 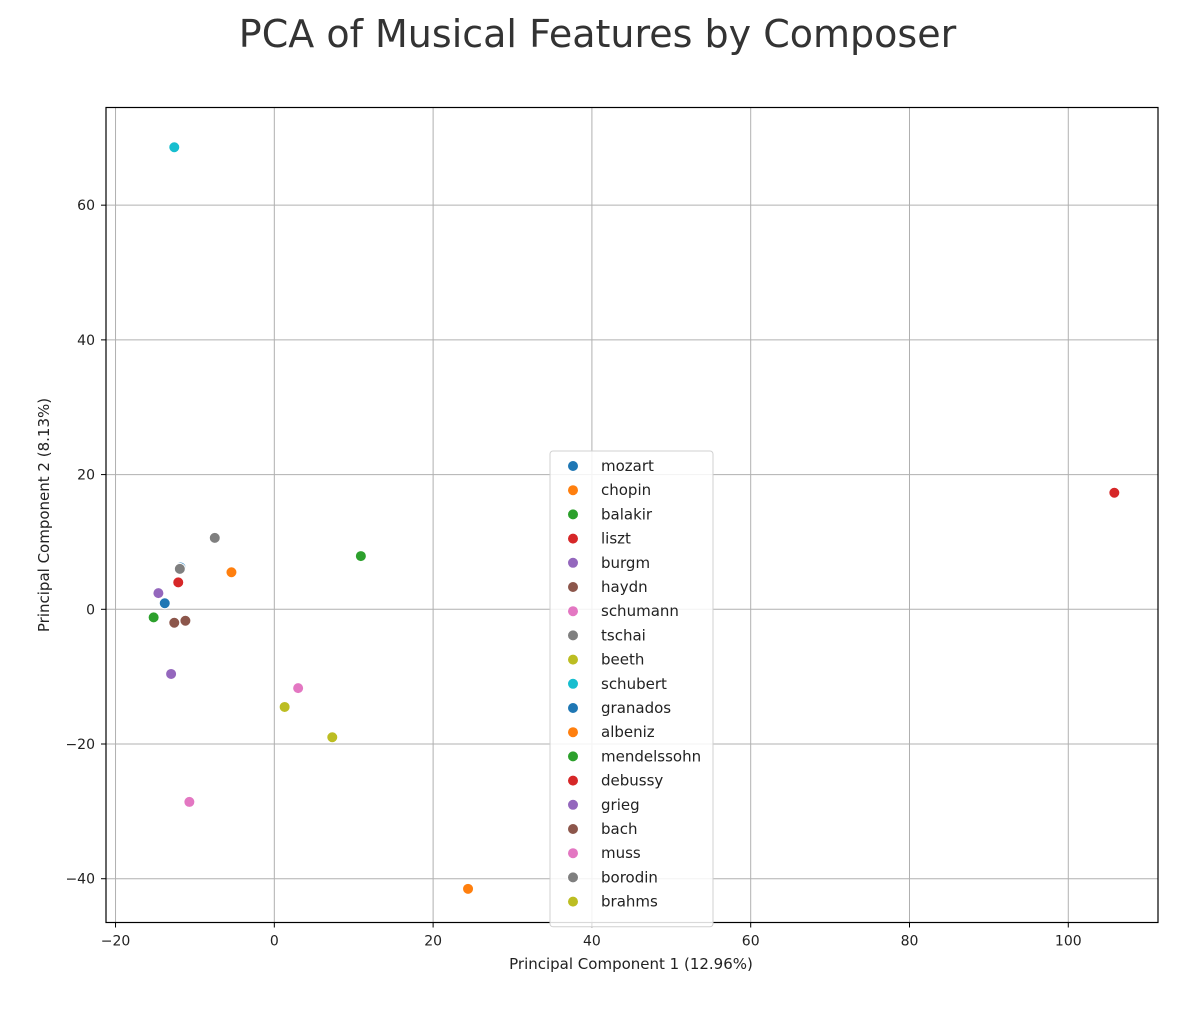 What do you see at coordinates (573, 804) in the screenshot?
I see `legend-marker-grieg` at bounding box center [573, 804].